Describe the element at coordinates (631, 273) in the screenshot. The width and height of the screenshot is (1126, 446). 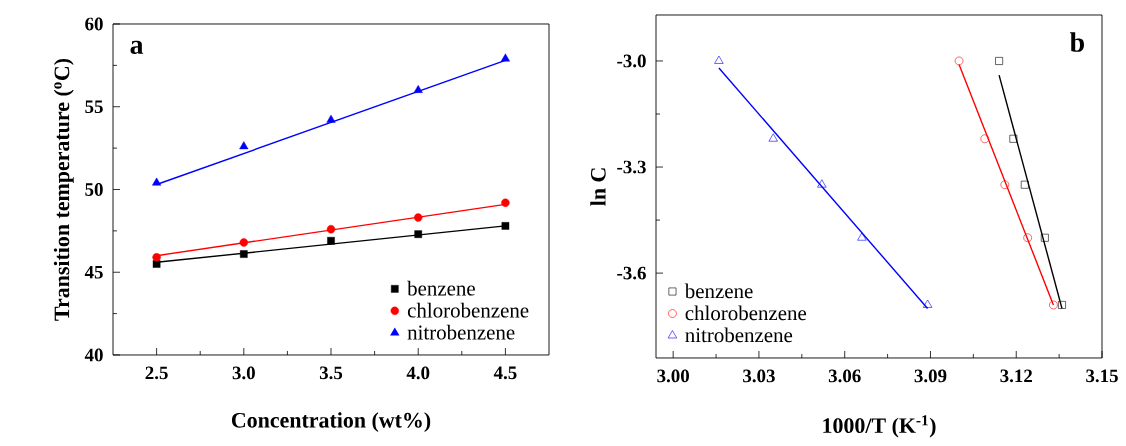
I see `y-tick-label: -3.6` at that location.